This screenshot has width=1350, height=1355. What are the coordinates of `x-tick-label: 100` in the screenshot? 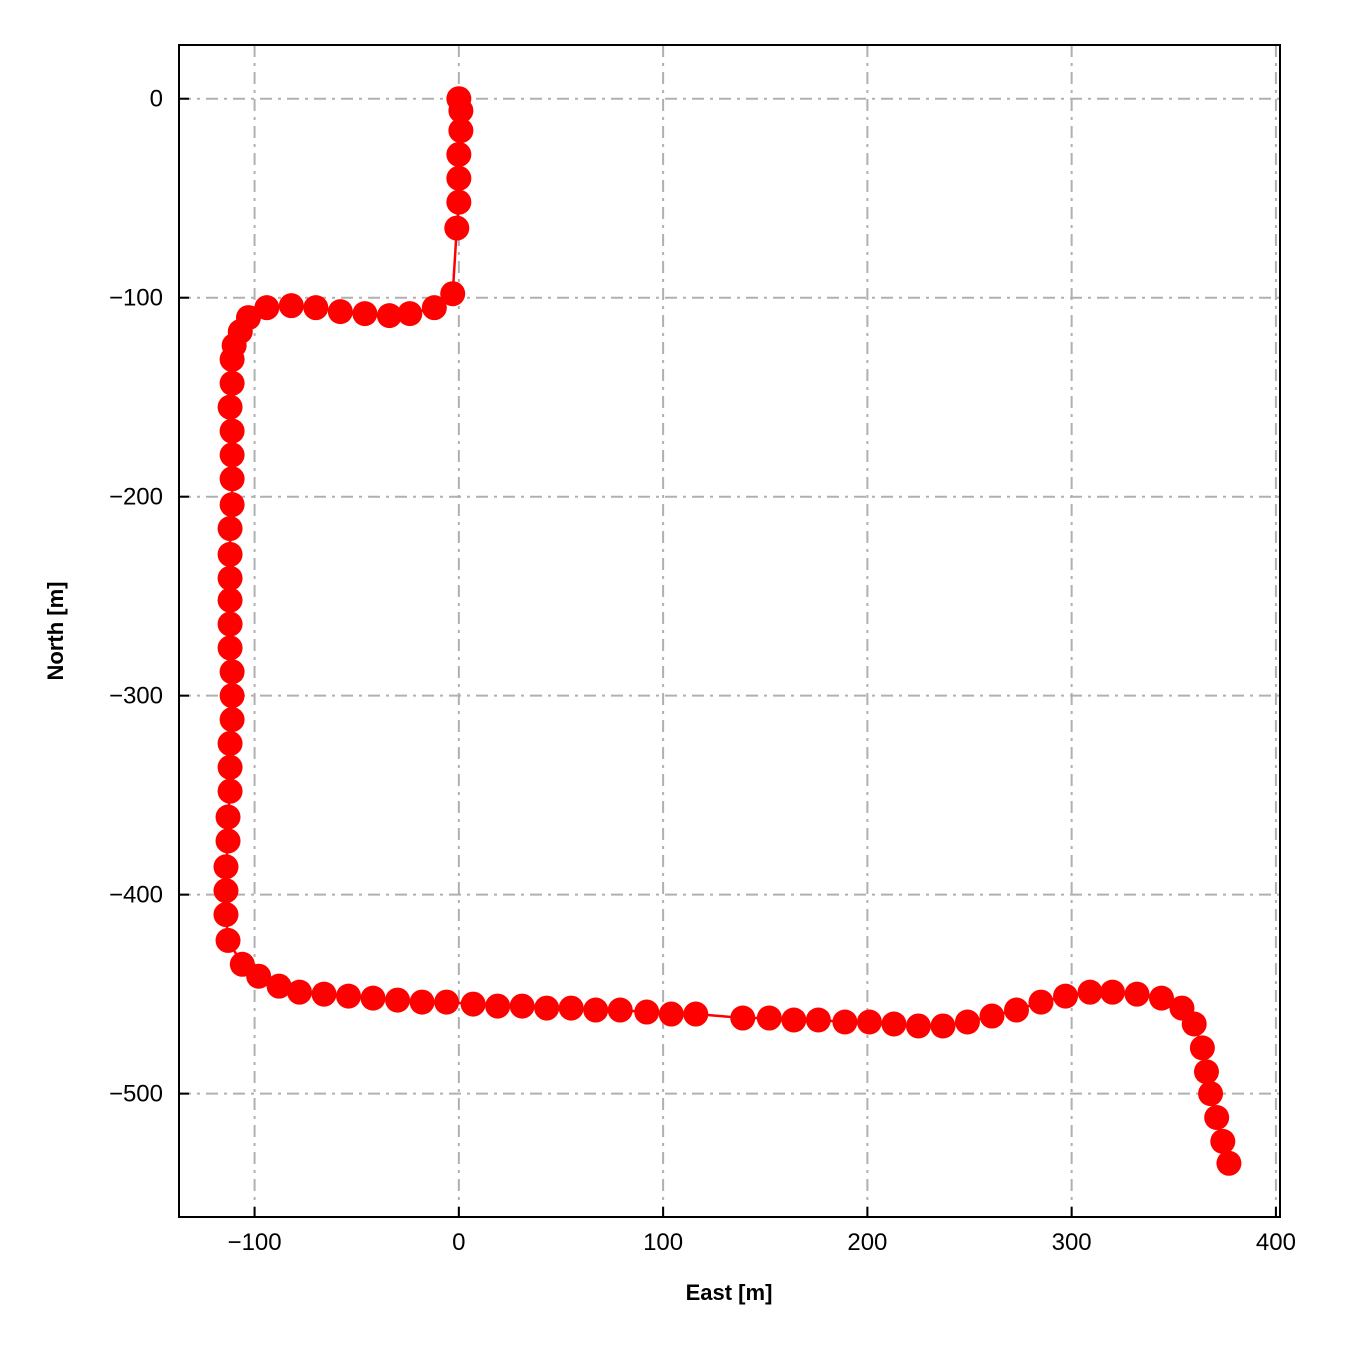 It's located at (663, 1242).